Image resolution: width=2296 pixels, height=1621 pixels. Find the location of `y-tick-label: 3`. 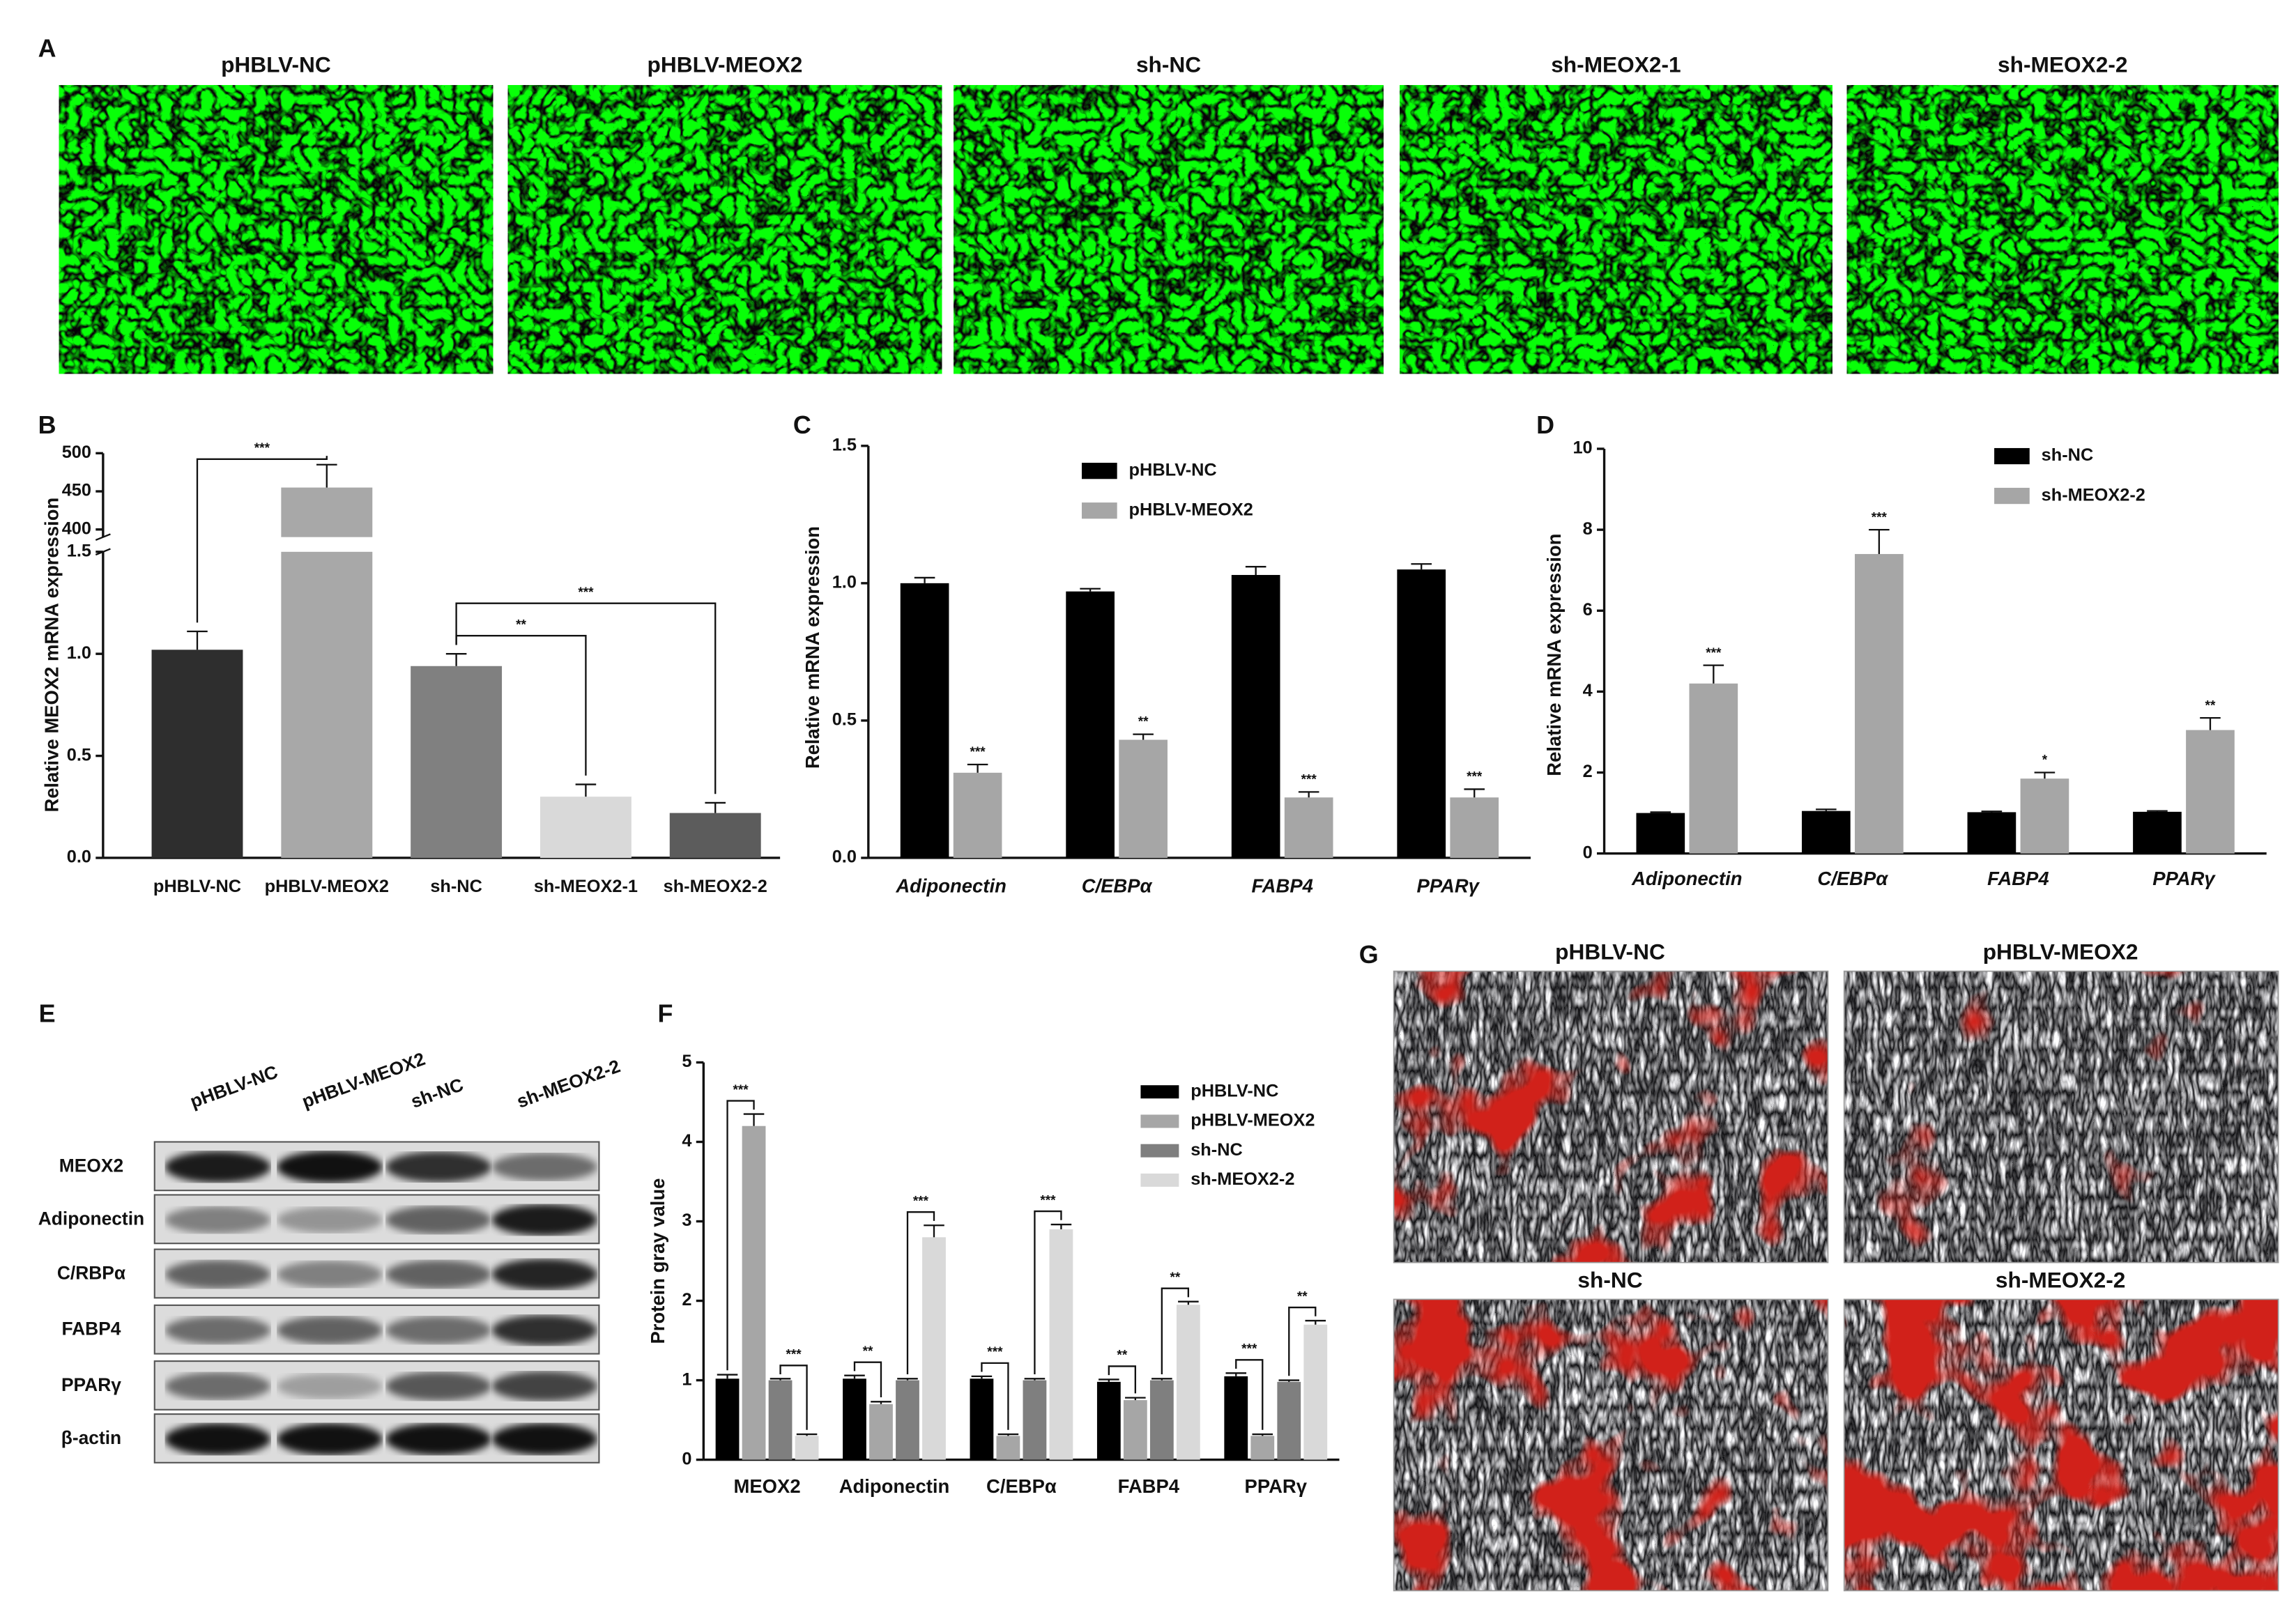

y-tick-label: 3 is located at coordinates (686, 1220).